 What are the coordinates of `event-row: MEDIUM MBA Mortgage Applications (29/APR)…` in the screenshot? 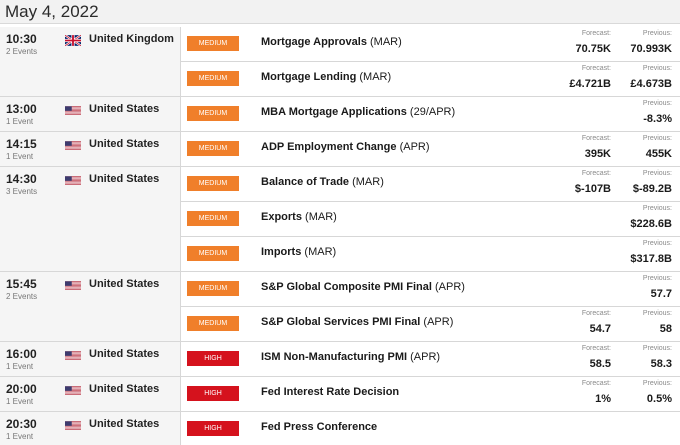 It's located at (430, 114).